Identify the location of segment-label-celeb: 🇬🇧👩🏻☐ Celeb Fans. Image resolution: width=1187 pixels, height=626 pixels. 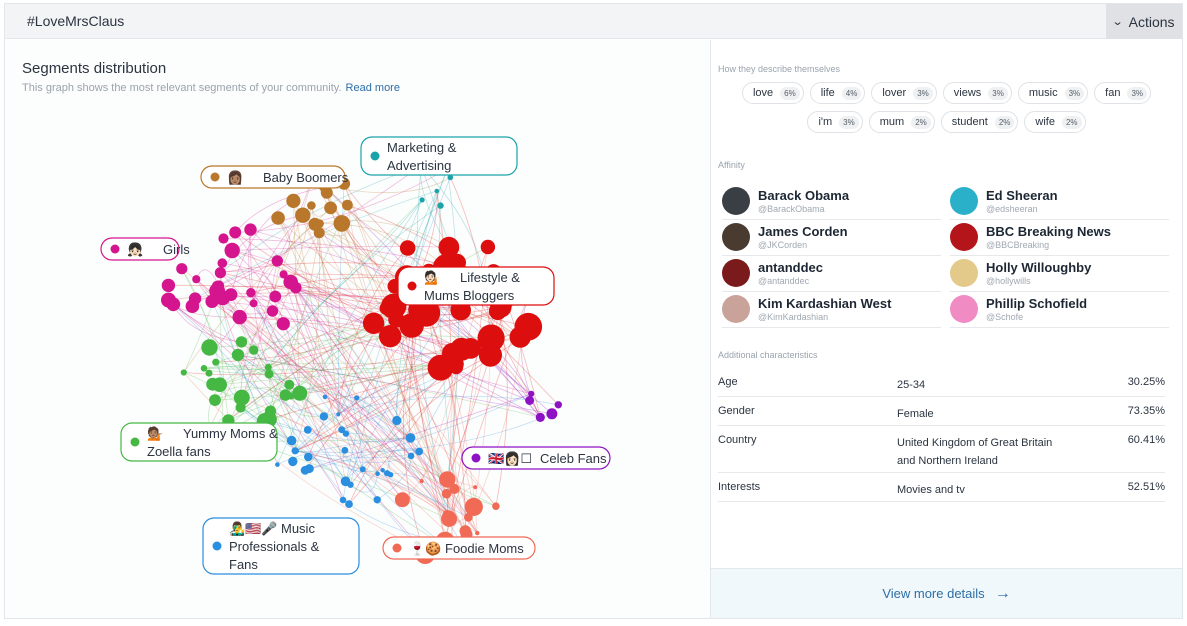
(536, 458).